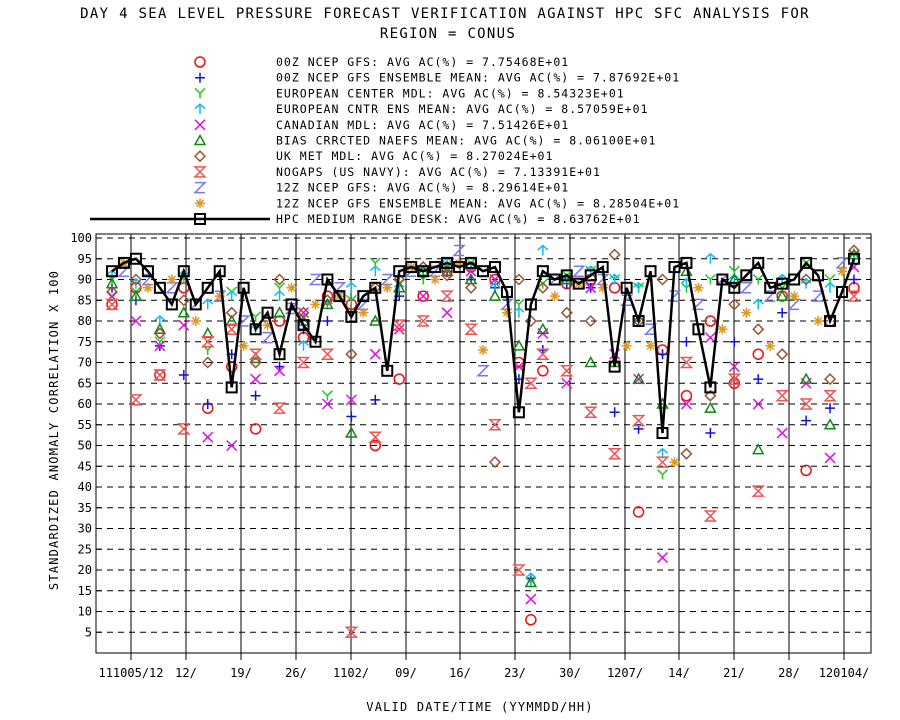 This screenshot has height=720, width=900. What do you see at coordinates (460, 673) in the screenshot?
I see `x-tick-label: 16/` at bounding box center [460, 673].